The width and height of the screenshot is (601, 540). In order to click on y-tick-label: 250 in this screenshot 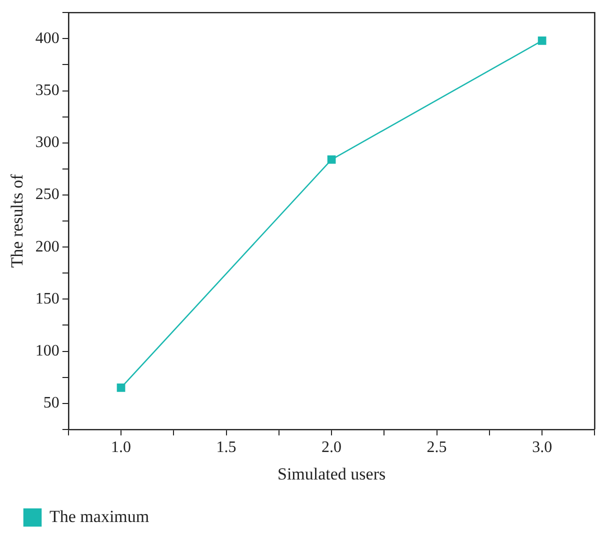, I will do `click(47, 195)`.